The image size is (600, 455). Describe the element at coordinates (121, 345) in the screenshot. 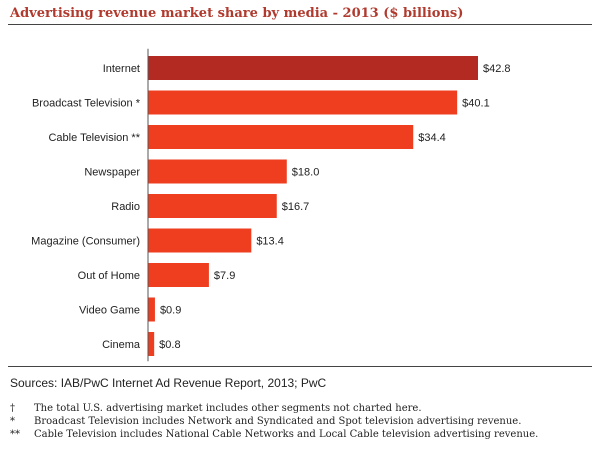

I see `category-label-cinema: Cinema` at that location.